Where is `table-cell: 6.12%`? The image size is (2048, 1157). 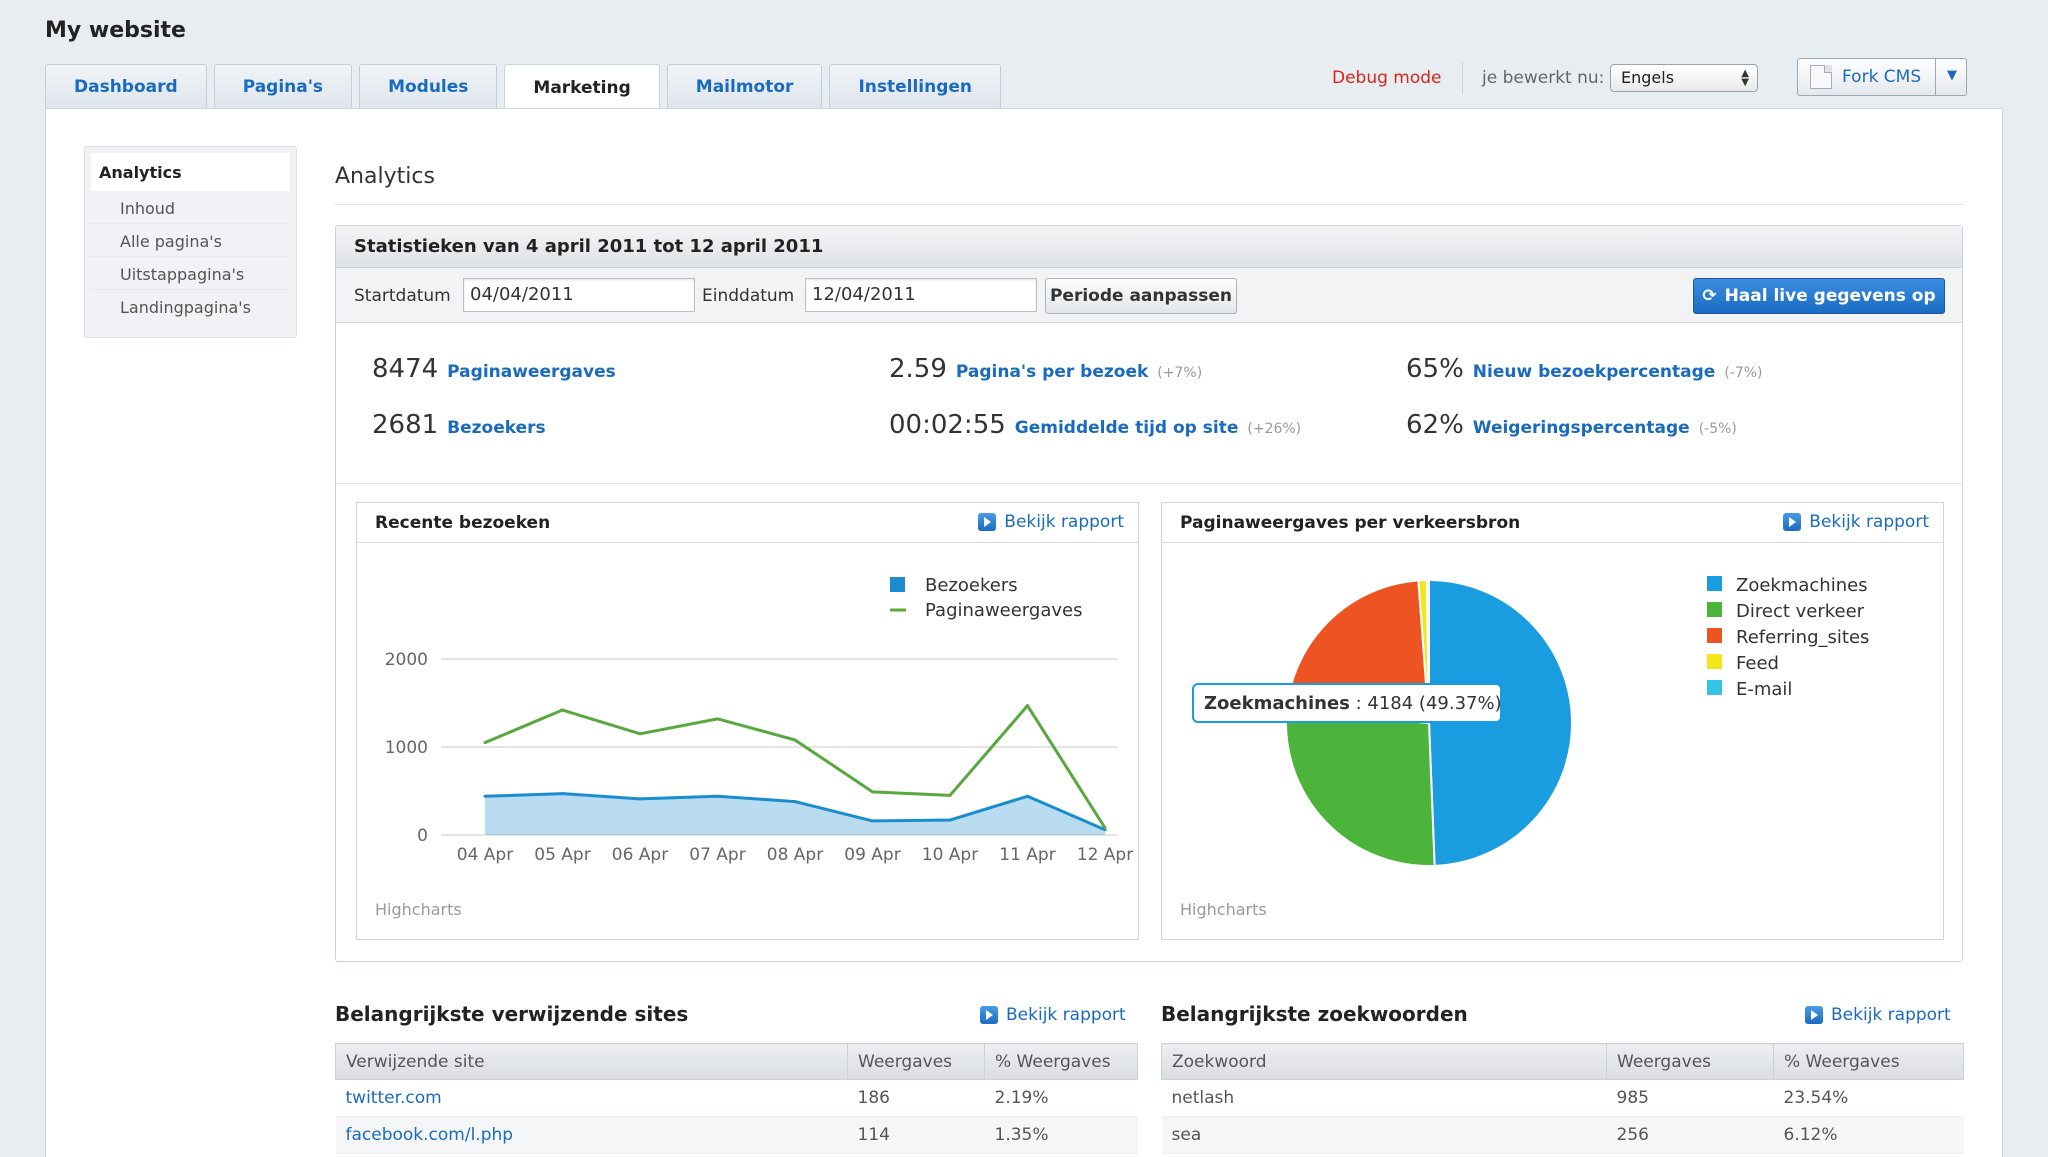
table-cell: 6.12% is located at coordinates (1868, 1135).